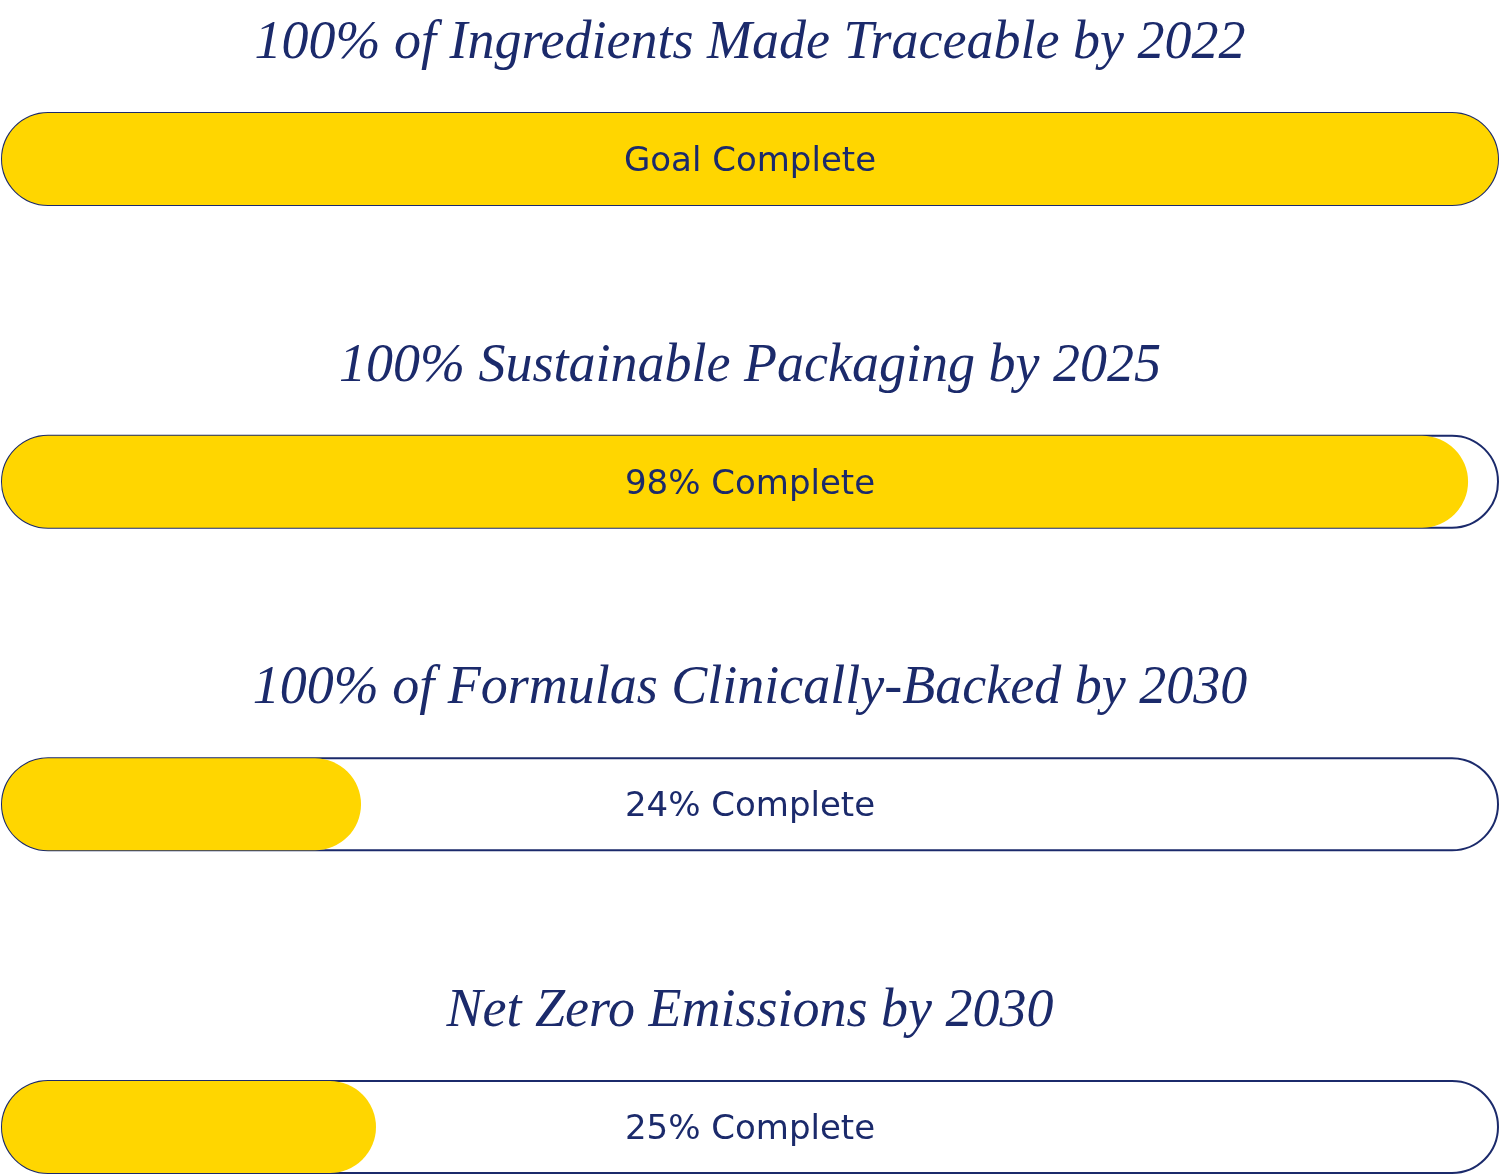 Image resolution: width=1500 pixels, height=1175 pixels. Describe the element at coordinates (750, 685) in the screenshot. I see `y-tick-label: 100% of Formulas Clinically-Backed by 2030` at that location.